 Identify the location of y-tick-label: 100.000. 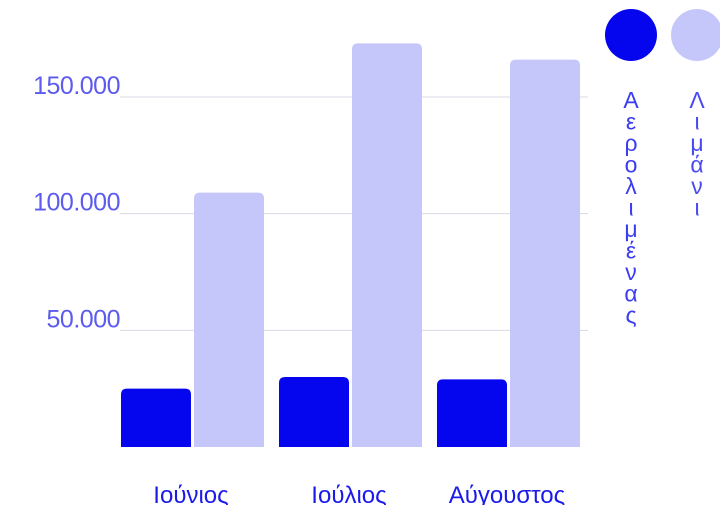
(76, 203).